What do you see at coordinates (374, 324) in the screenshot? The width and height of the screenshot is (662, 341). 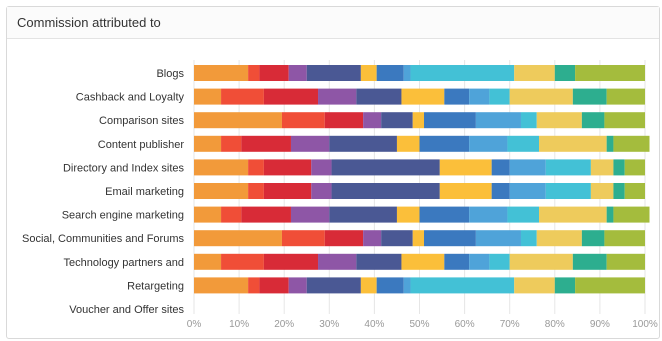 I see `x-tick-label: 40%` at bounding box center [374, 324].